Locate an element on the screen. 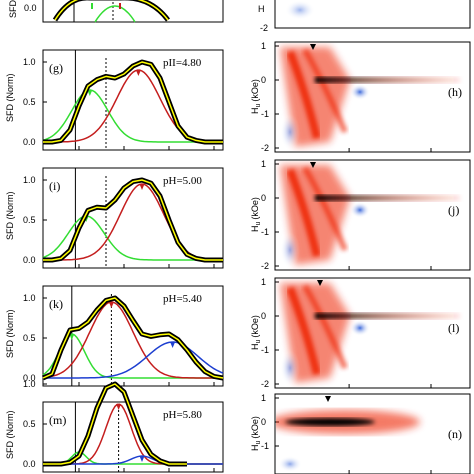 This screenshot has height=474, width=474. data-curve-top is located at coordinates (111, 11).